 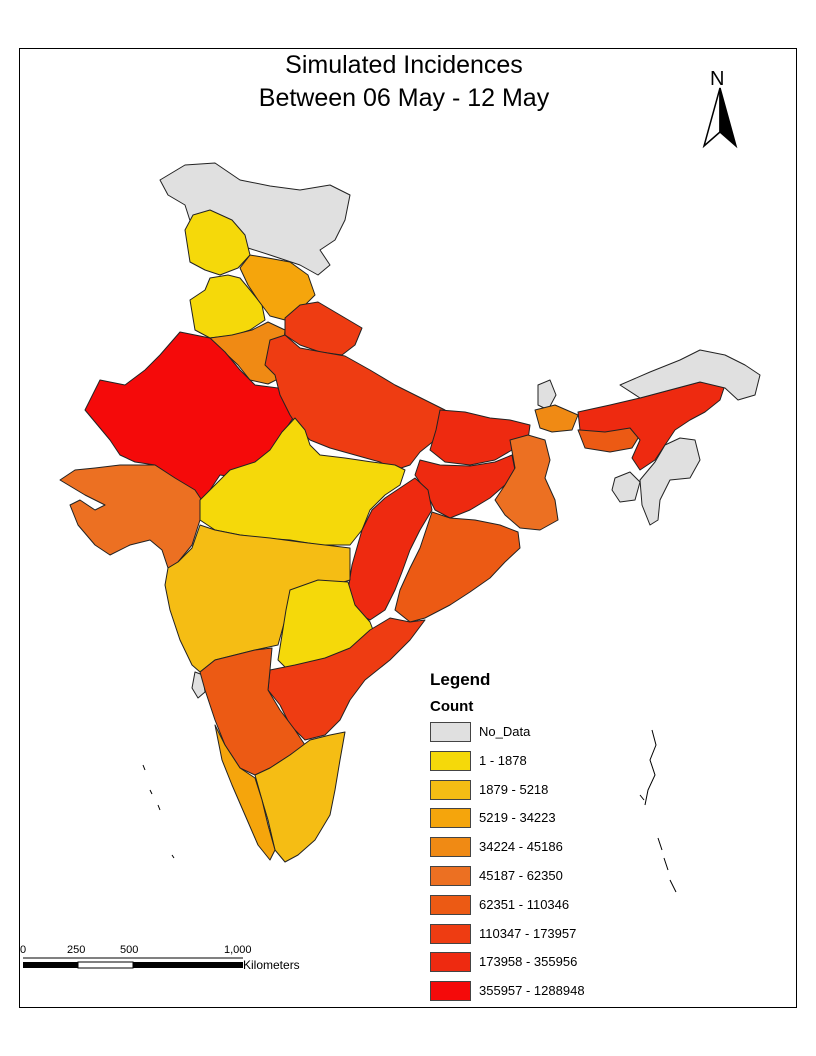 I want to click on legend-item: 173958 - 355956, so click(x=530, y=966).